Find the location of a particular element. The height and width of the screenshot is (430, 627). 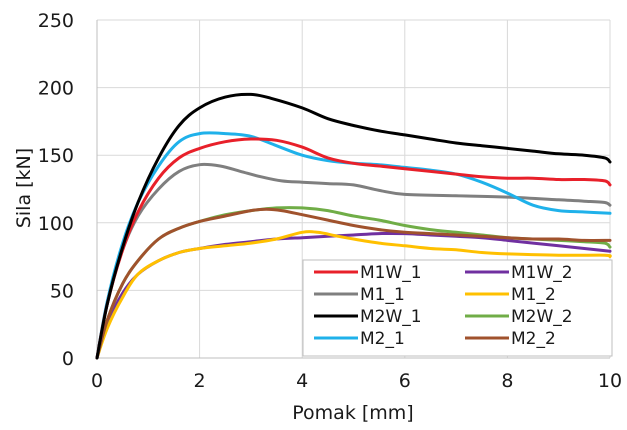

y-tick-label: 50 is located at coordinates (62, 291).